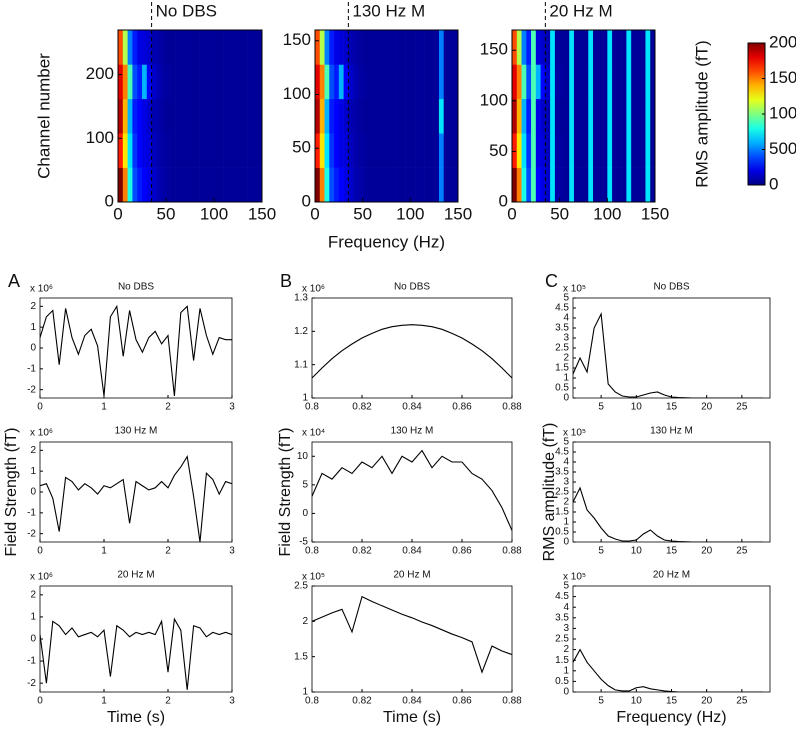  What do you see at coordinates (31, 512) in the screenshot?
I see `y-tick-label: -1` at bounding box center [31, 512].